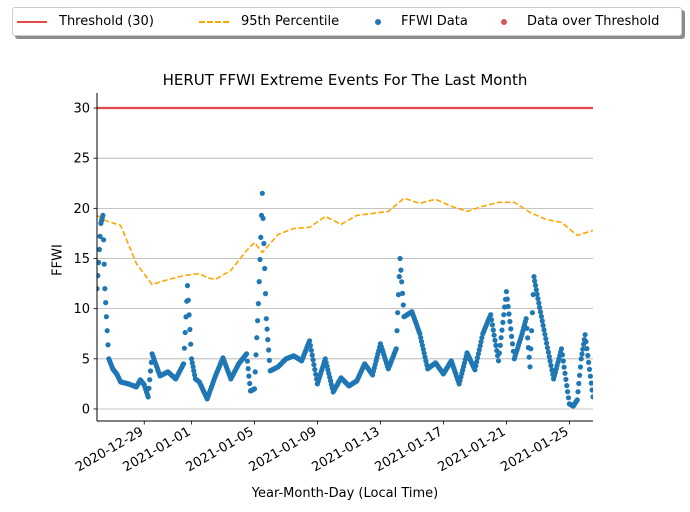 The image size is (690, 512). What do you see at coordinates (290, 21) in the screenshot?
I see `legend-label-percentile: 95th Percentile` at bounding box center [290, 21].